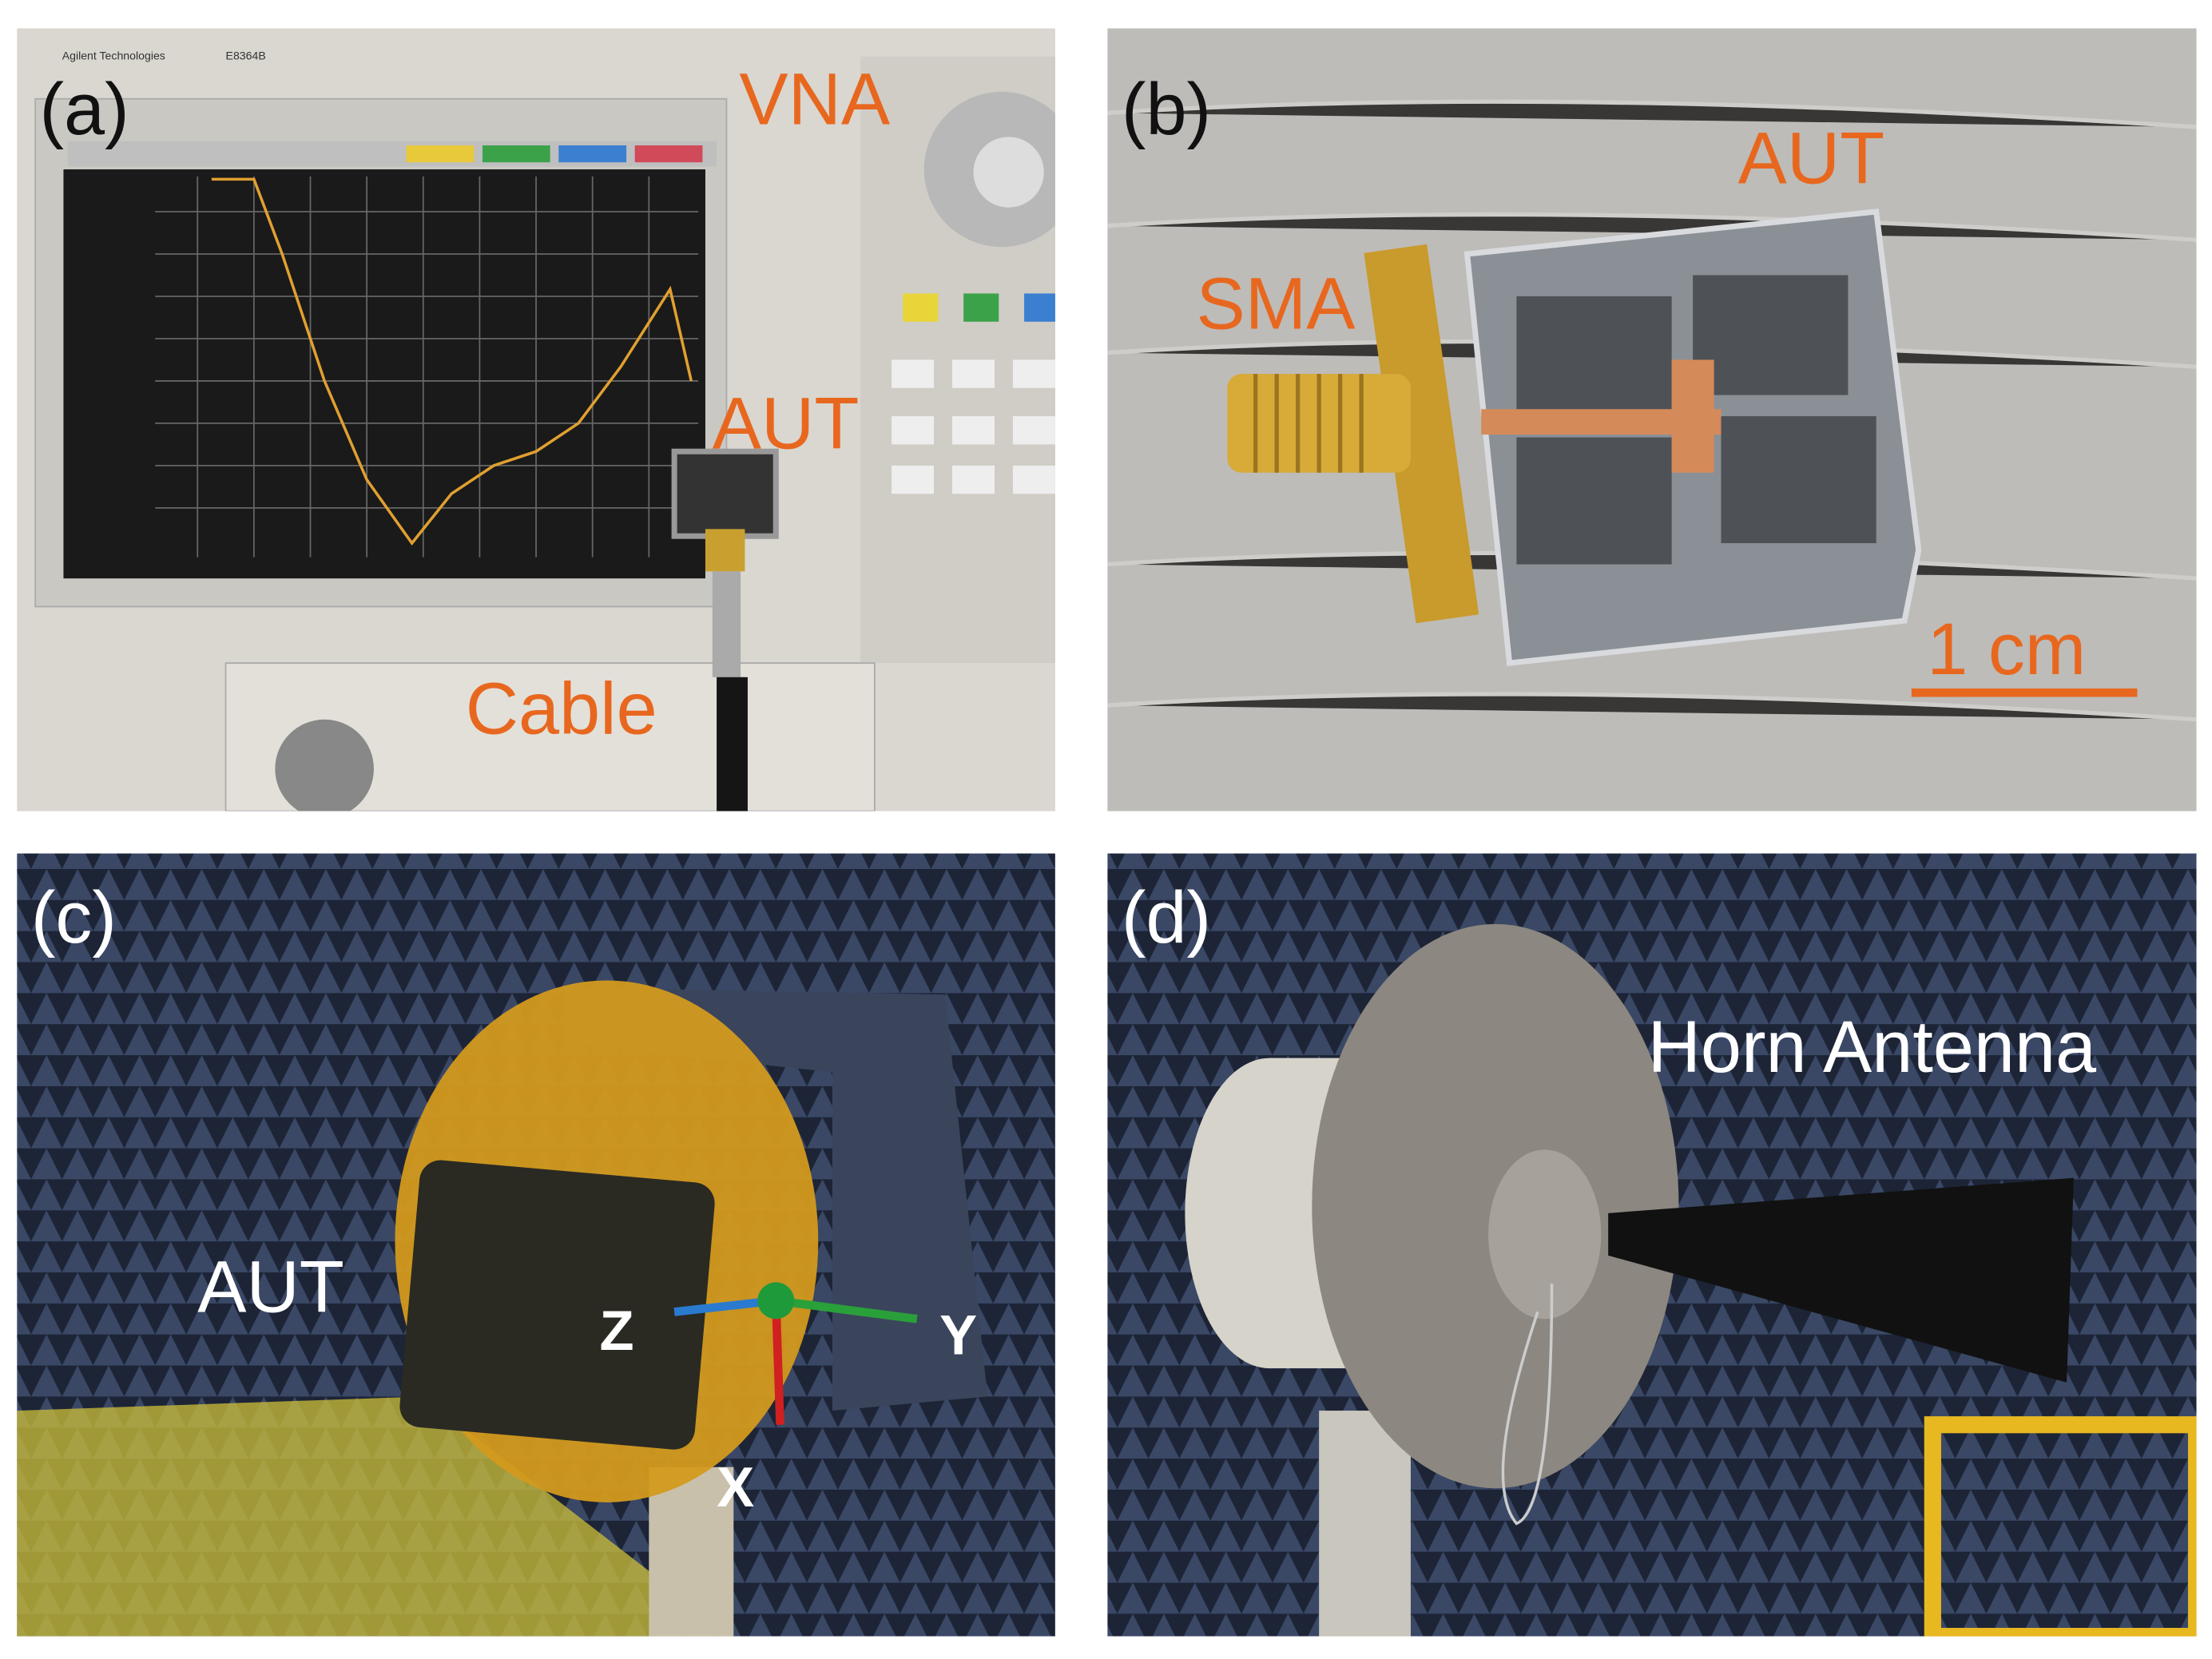 This screenshot has height=1659, width=2212. Describe the element at coordinates (113, 55) in the screenshot. I see `brand-text: Agilent Technologies` at that location.